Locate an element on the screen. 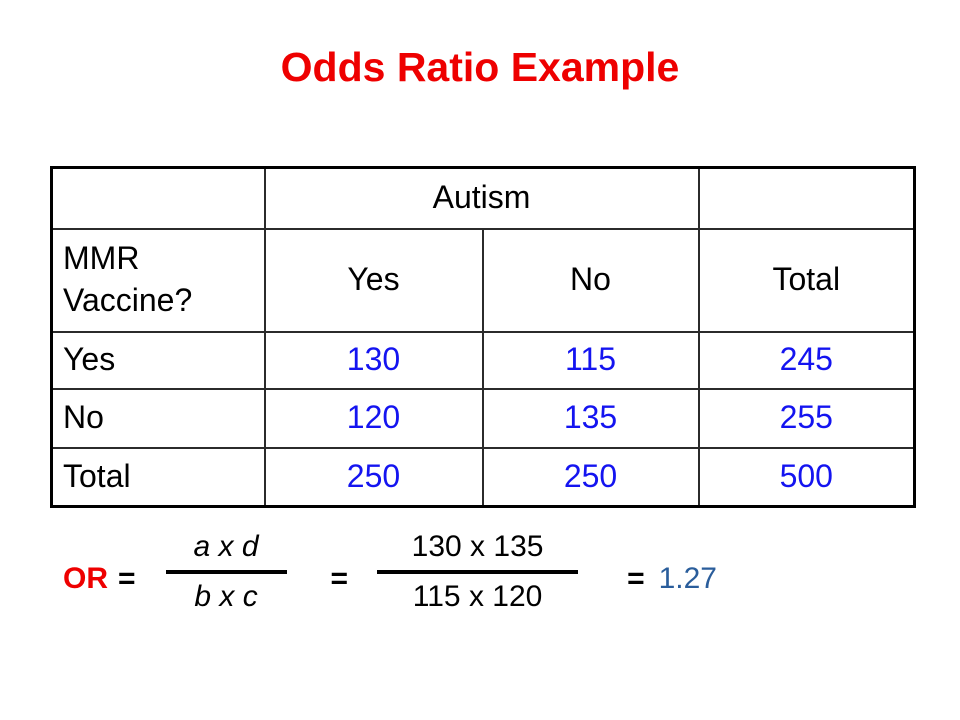  table-row-yes: Yes 130 115 245 is located at coordinates (483, 360).